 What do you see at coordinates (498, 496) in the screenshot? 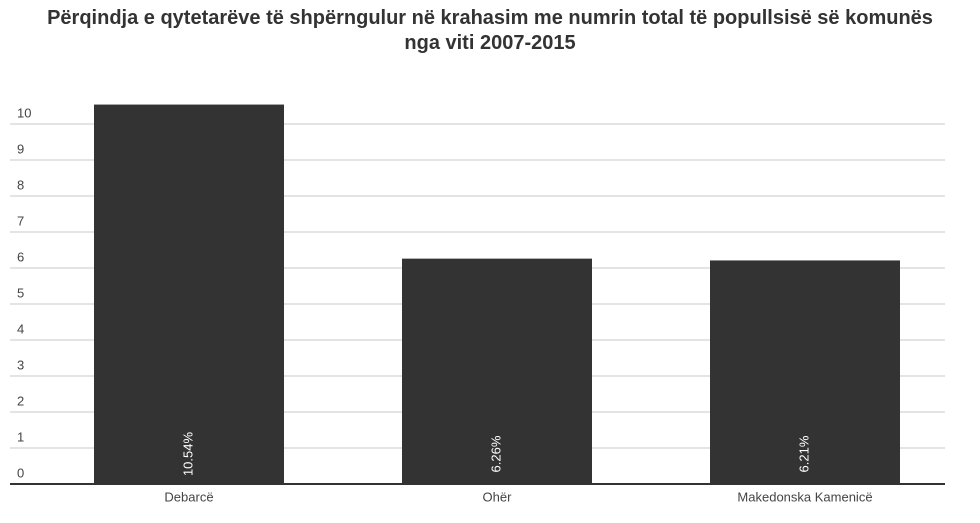
I see `x-tick-label: Ohër` at bounding box center [498, 496].